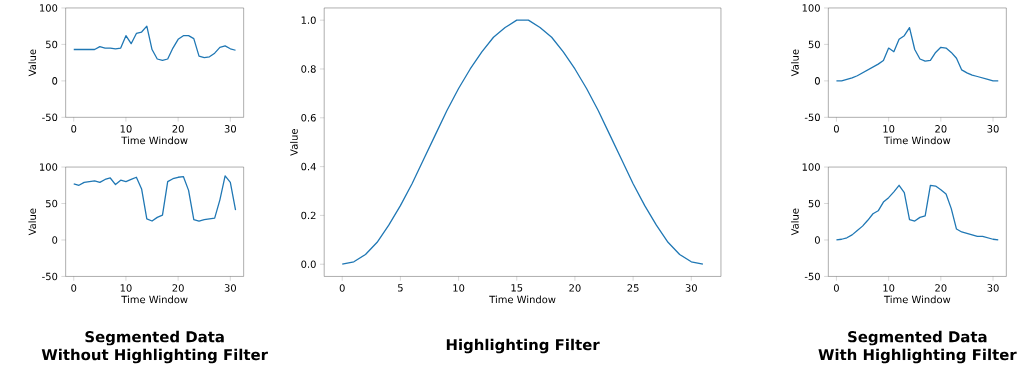 Image resolution: width=1020 pixels, height=379 pixels. What do you see at coordinates (917, 356) in the screenshot?
I see `text: With Highlighting Filter` at bounding box center [917, 356].